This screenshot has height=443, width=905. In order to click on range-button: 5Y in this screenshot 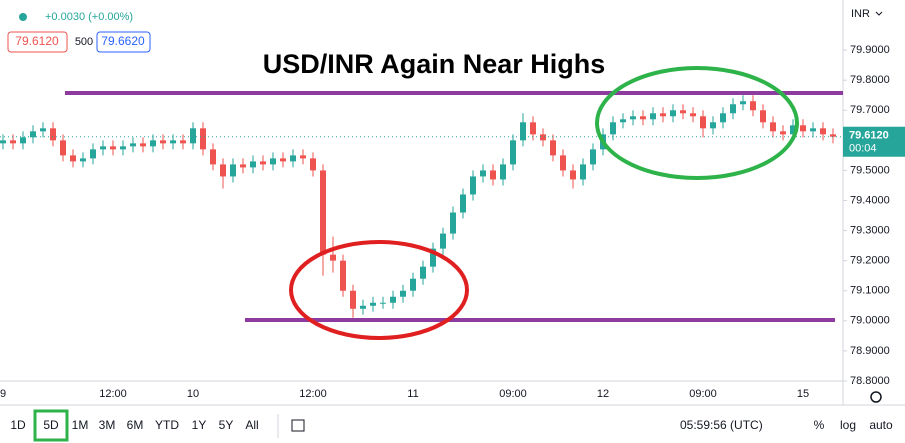, I will do `click(226, 425)`.